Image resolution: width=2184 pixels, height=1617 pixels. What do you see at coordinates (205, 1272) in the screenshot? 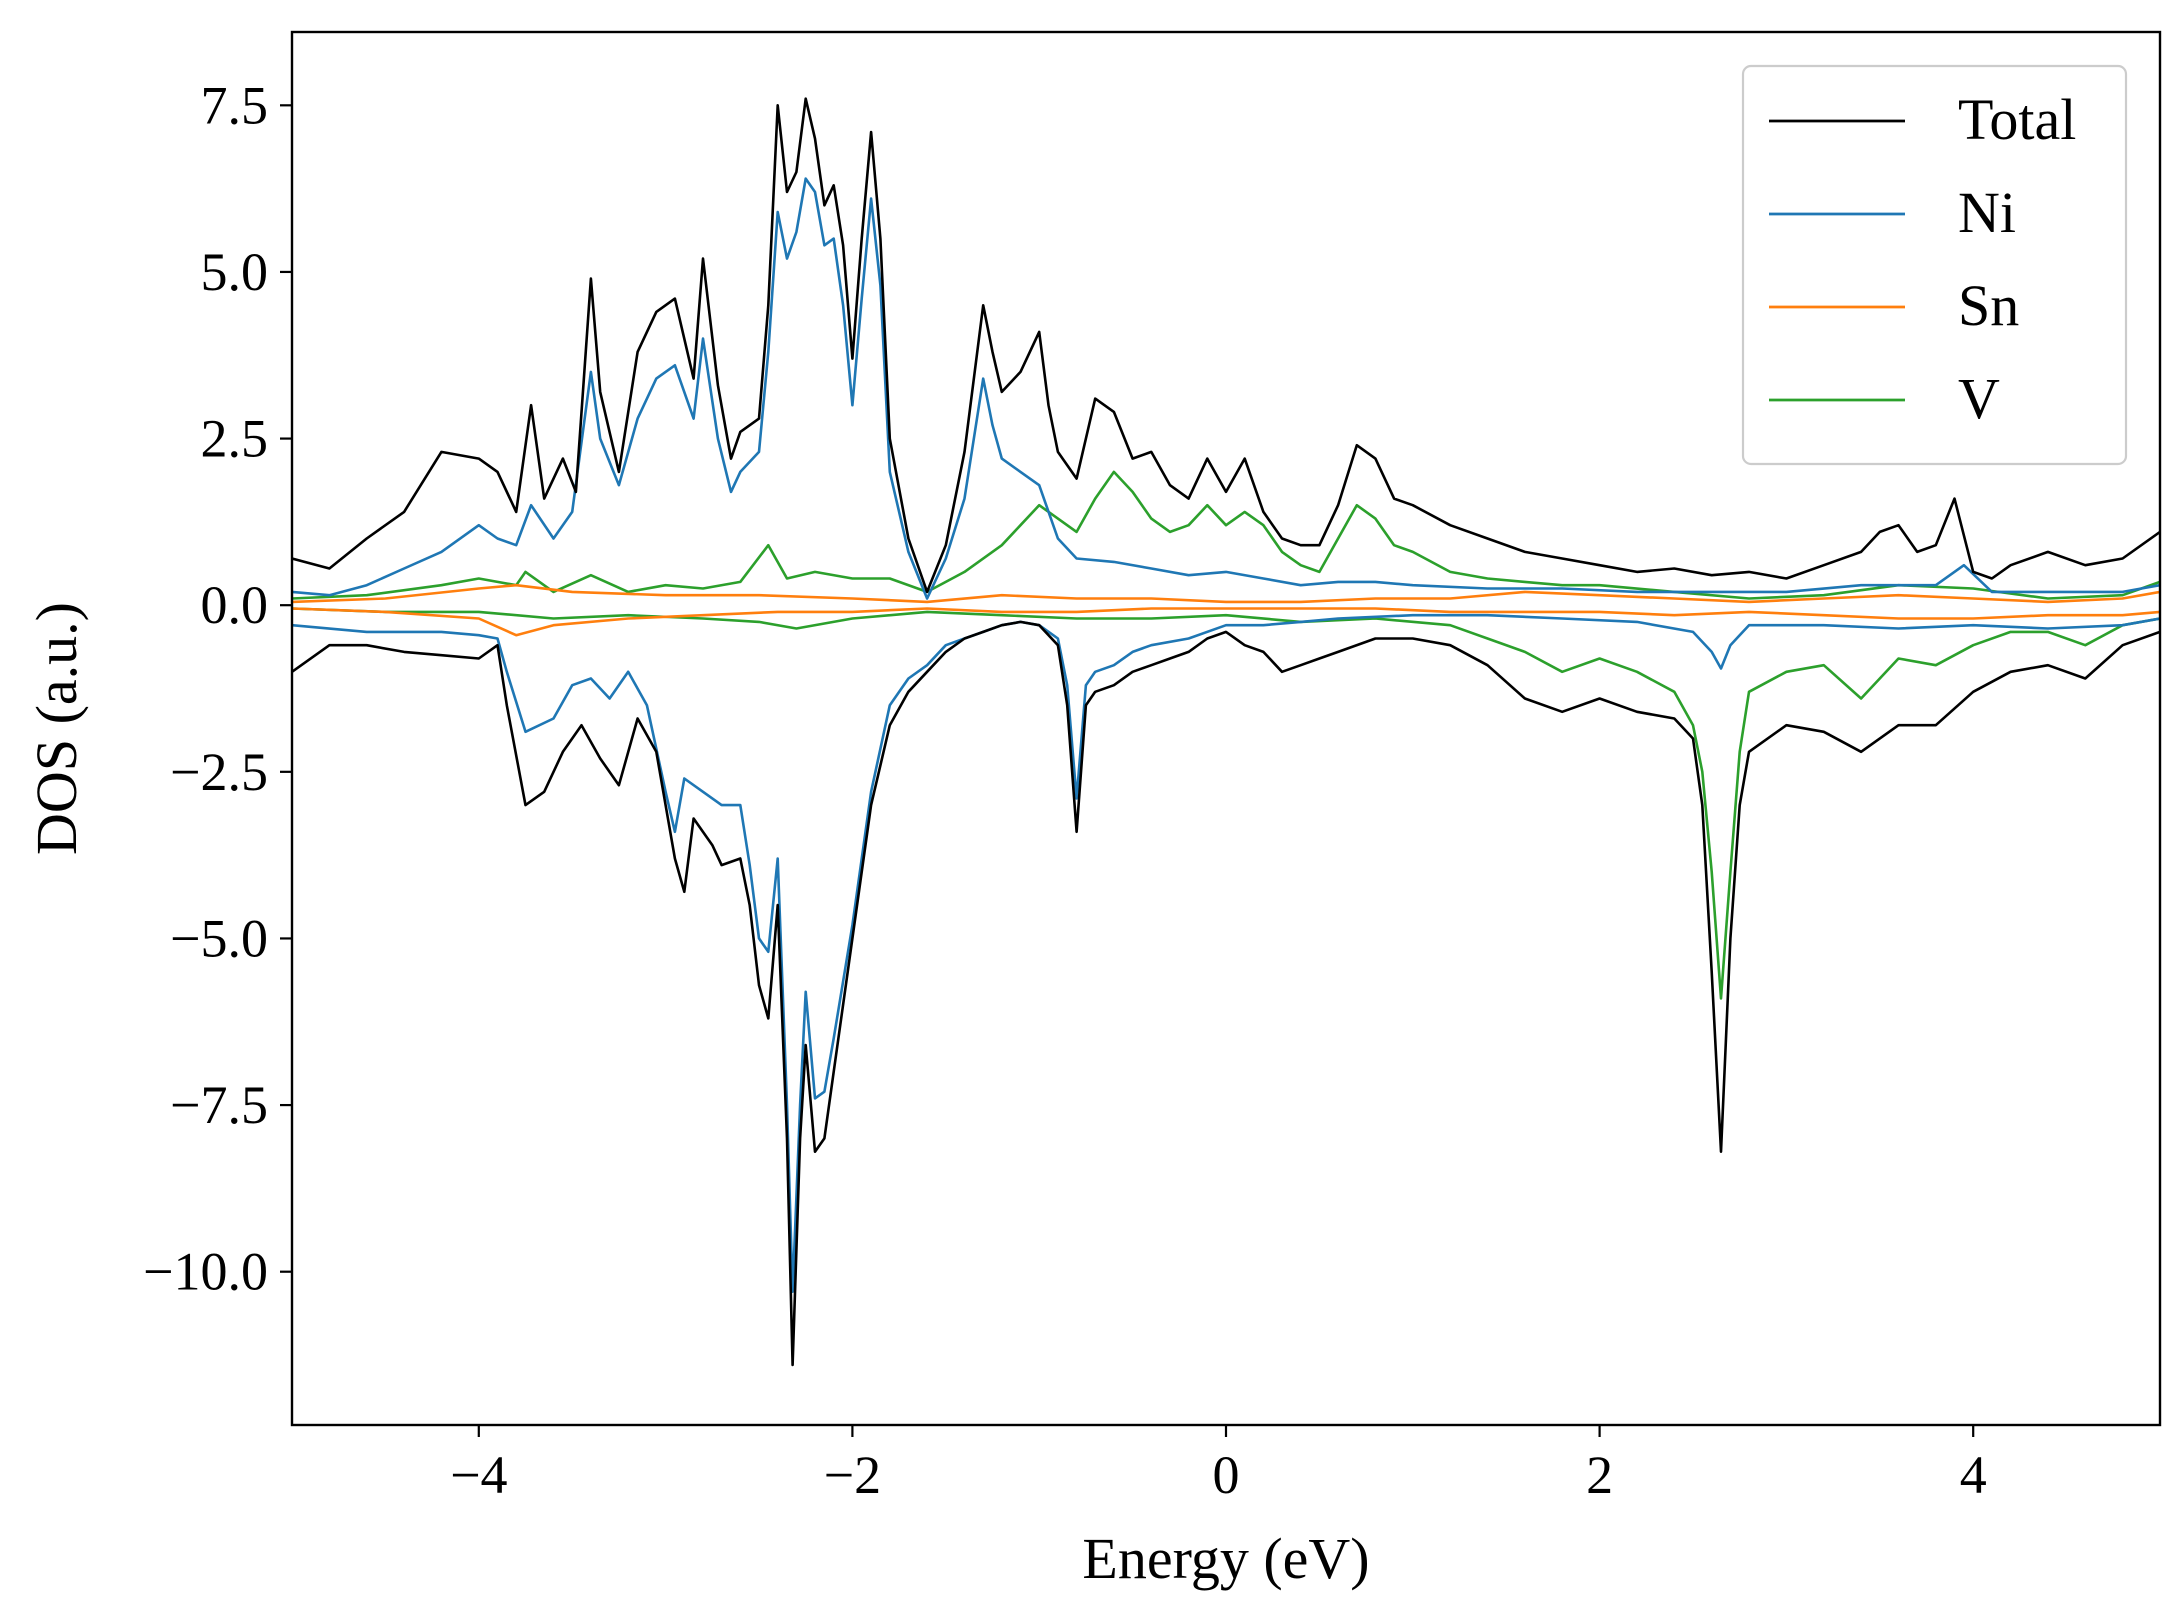
I see `y-tick-label: −10.0` at bounding box center [205, 1272].